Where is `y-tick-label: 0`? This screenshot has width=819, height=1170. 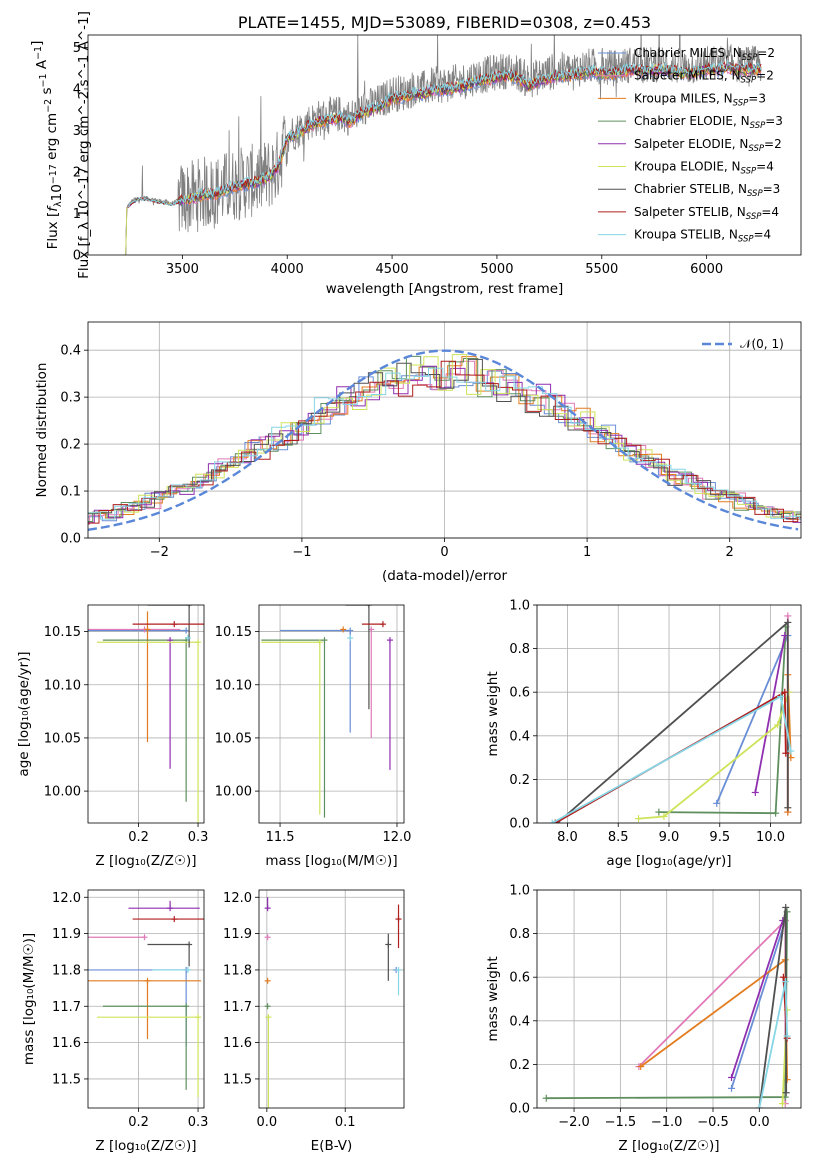
y-tick-label: 0 is located at coordinates (77, 256).